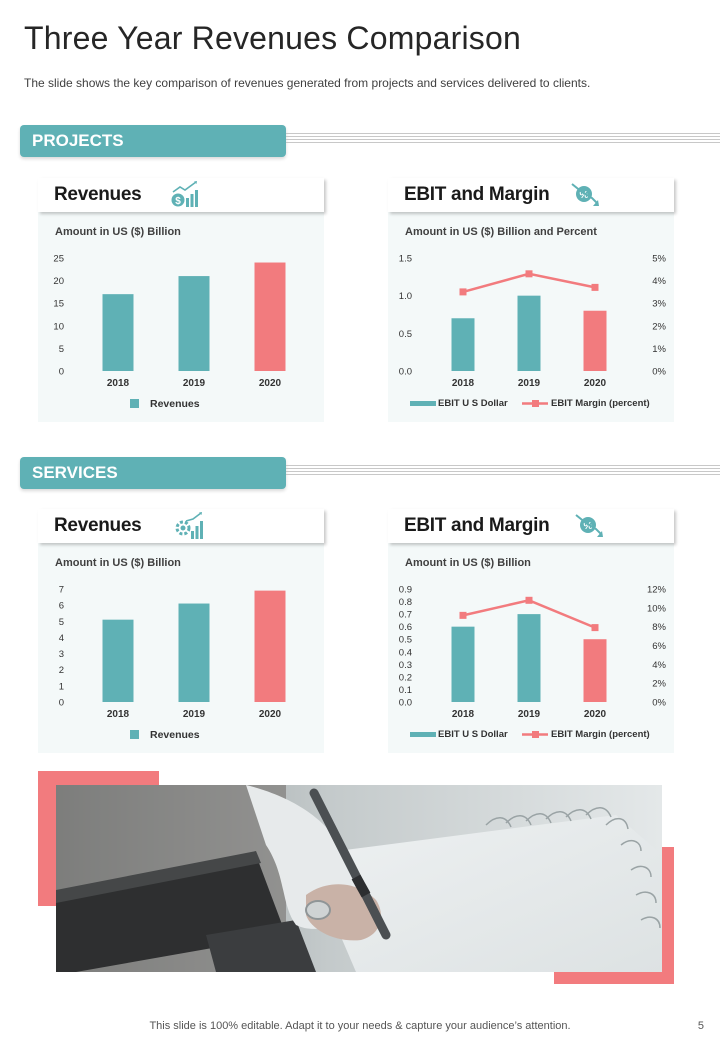 The height and width of the screenshot is (1040, 720). Describe the element at coordinates (272, 38) in the screenshot. I see `page-title: Three Year Revenues Comparison` at that location.